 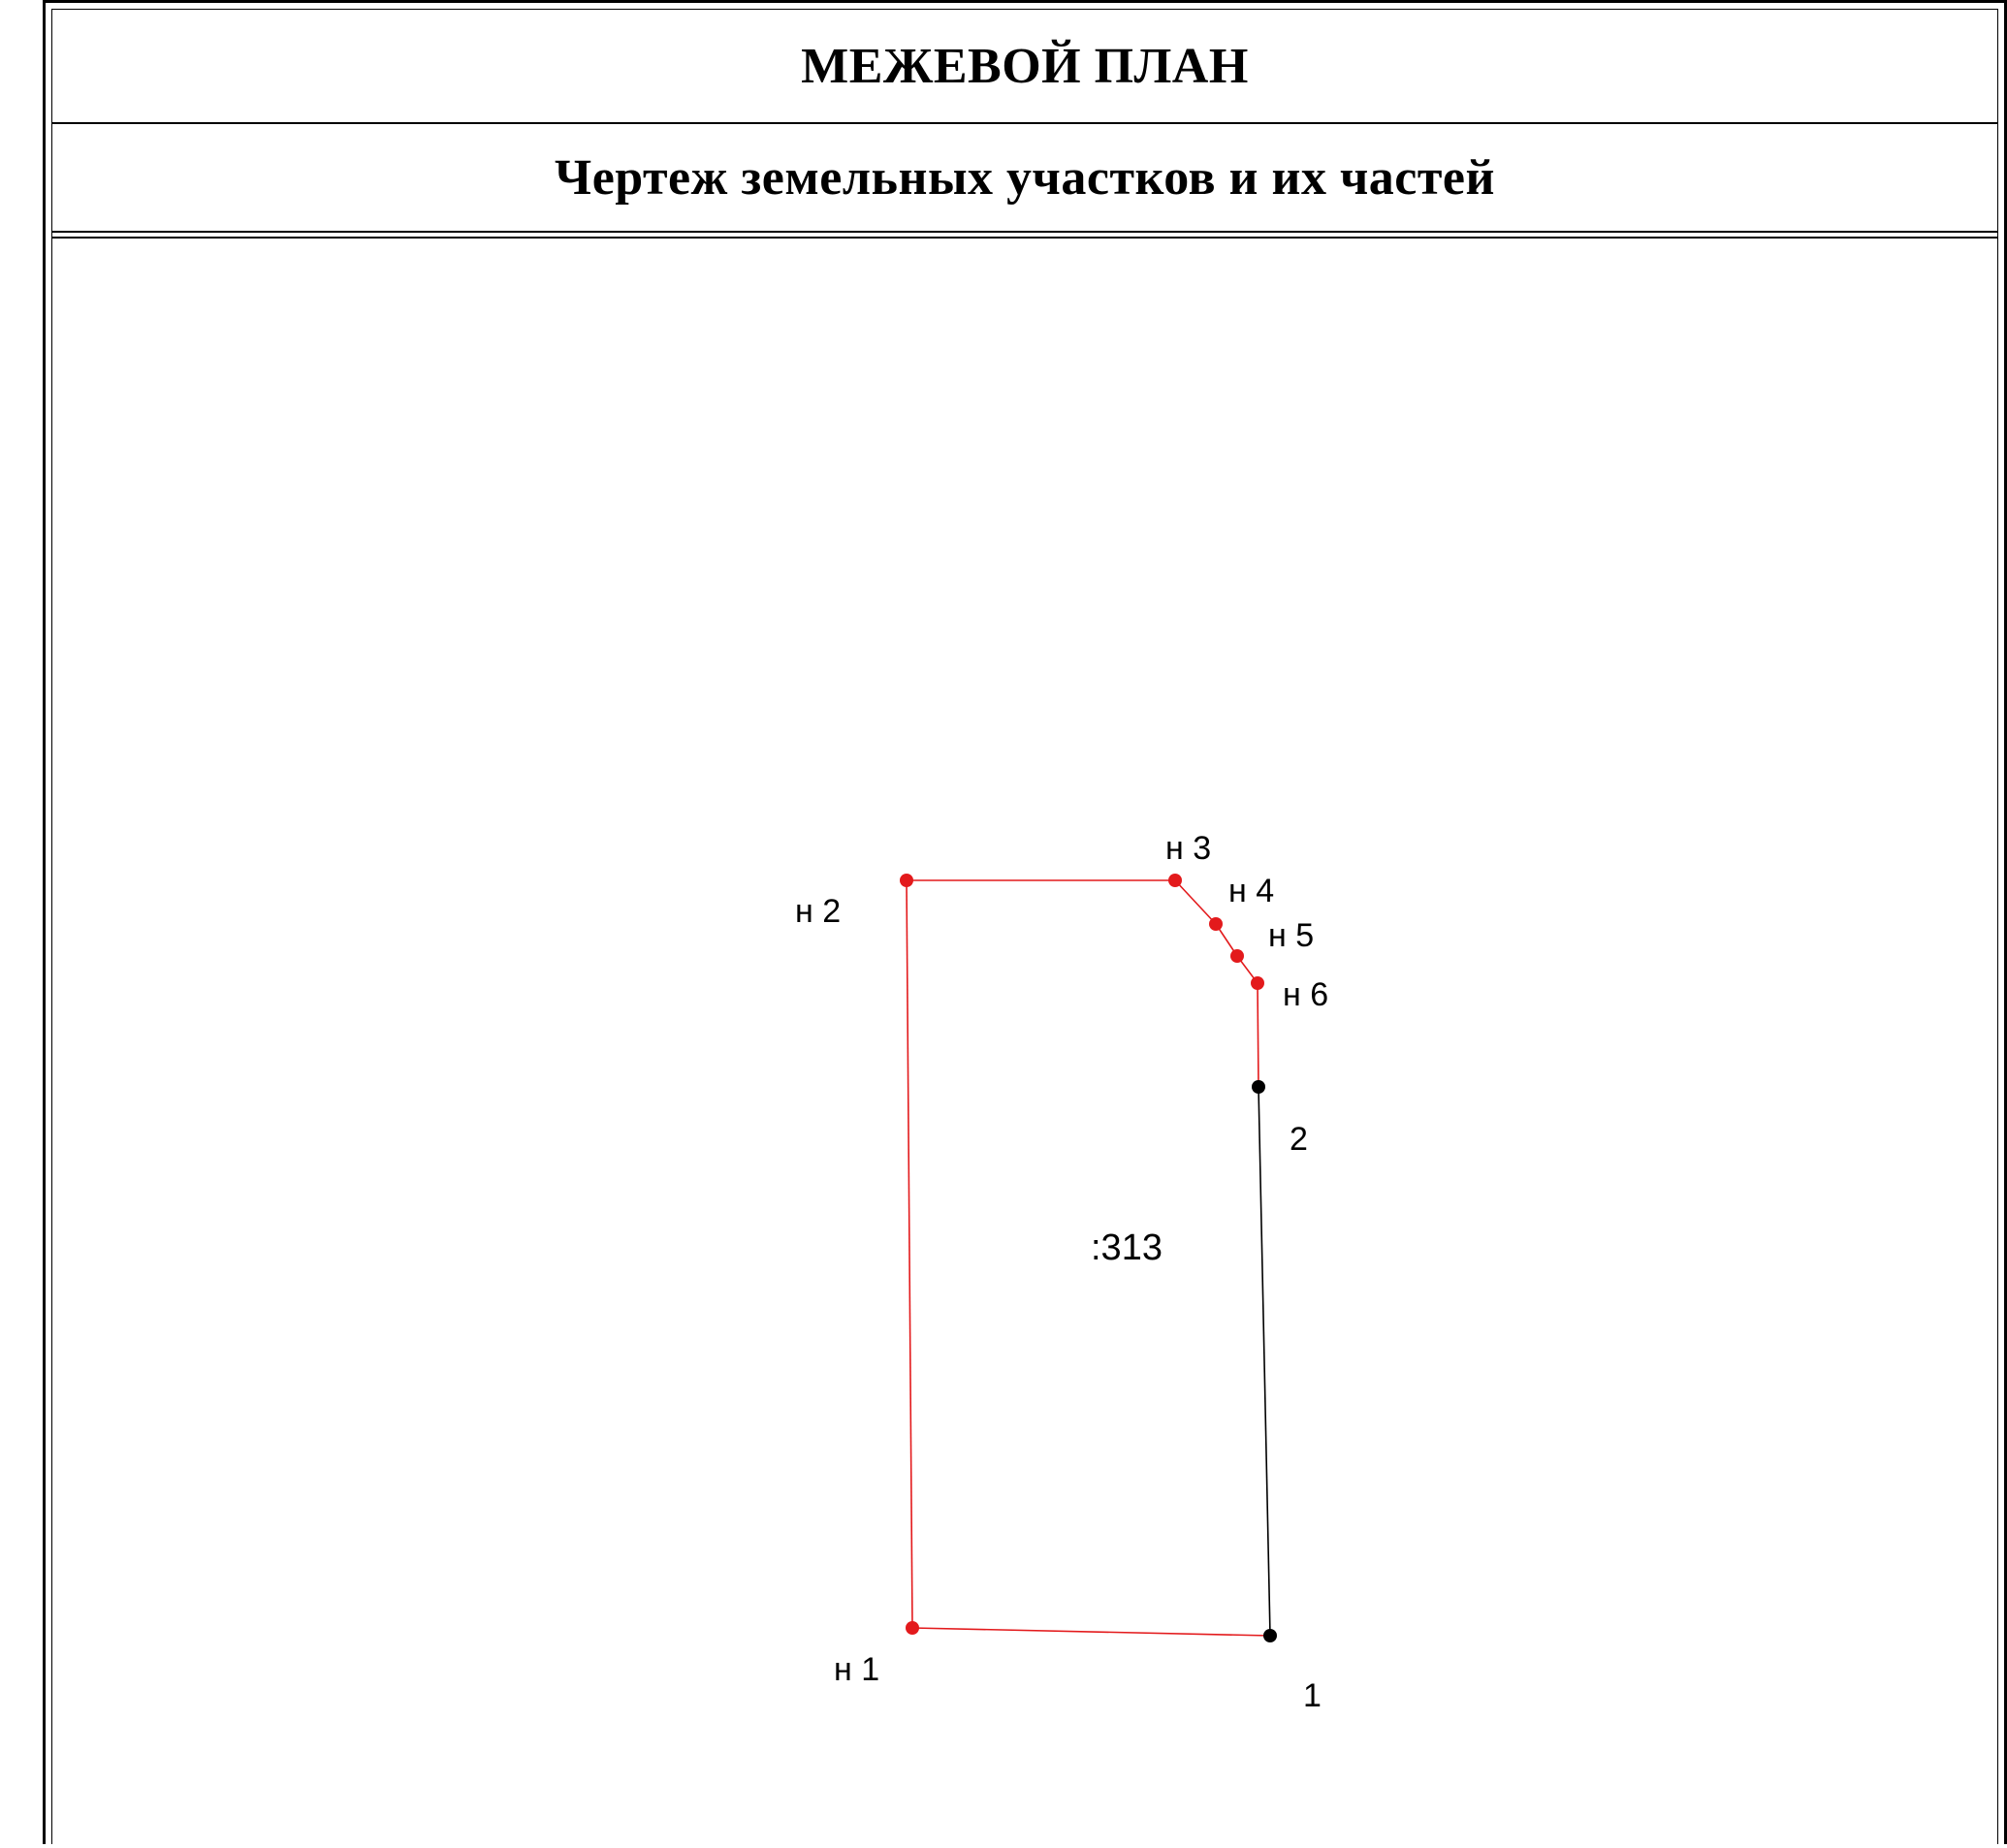 I want to click on point-label-n3: н 3, so click(x=1188, y=848).